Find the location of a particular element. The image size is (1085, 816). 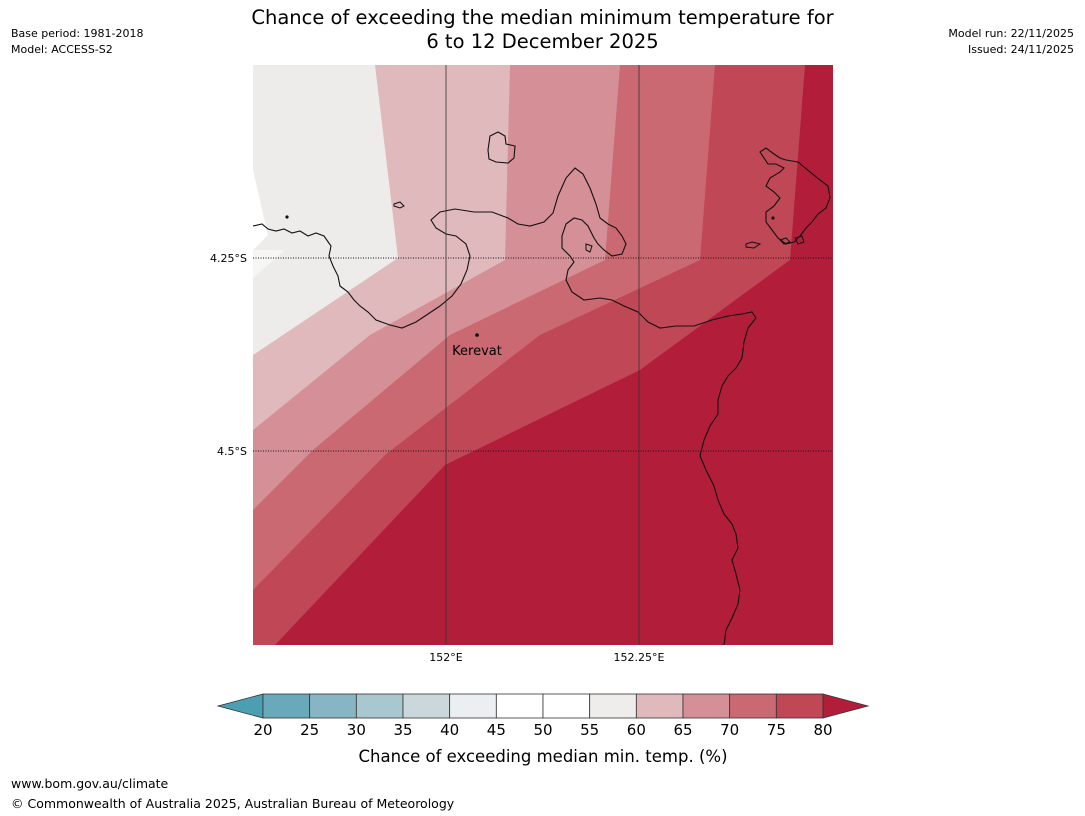

colorbar-tick-label: 30 is located at coordinates (356, 730).